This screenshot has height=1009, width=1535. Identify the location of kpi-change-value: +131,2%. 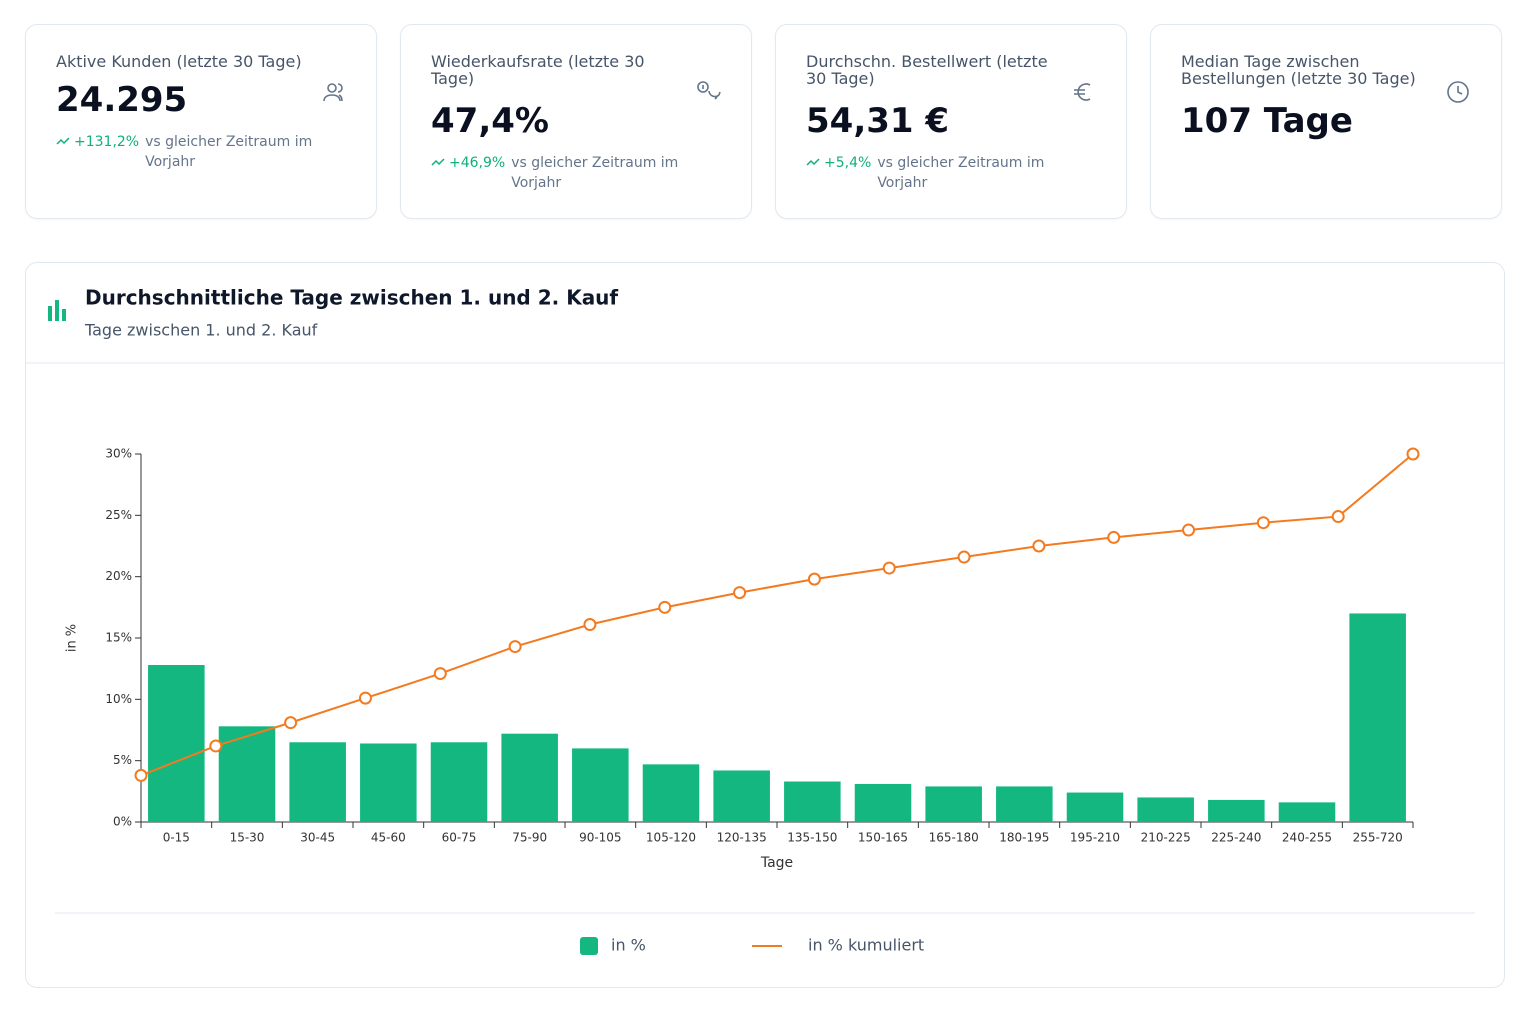
(107, 142).